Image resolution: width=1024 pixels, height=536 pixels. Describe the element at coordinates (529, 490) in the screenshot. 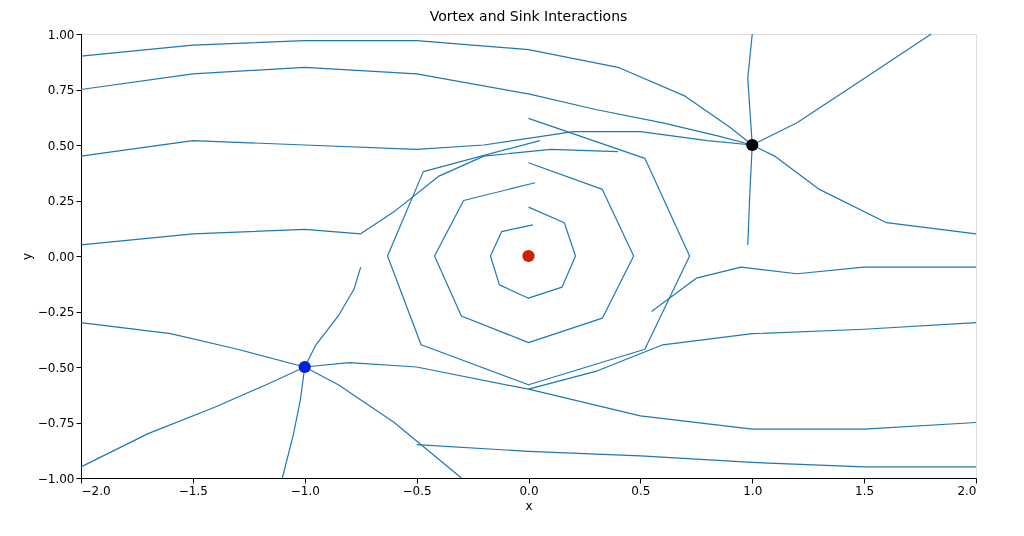

I see `x-tick-label: 0.0` at that location.